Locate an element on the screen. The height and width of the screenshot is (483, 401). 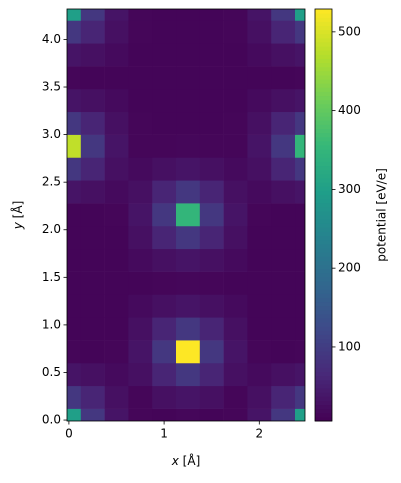
colorbar-frame is located at coordinates (323, 215).